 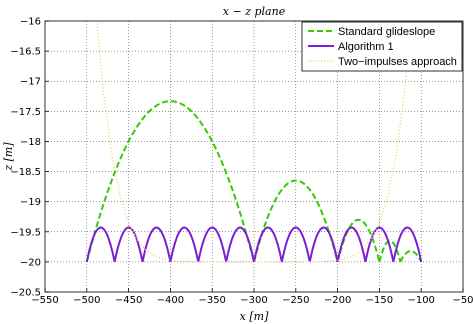 What do you see at coordinates (30, 22) in the screenshot?
I see `y-tick-label: −16` at bounding box center [30, 22].